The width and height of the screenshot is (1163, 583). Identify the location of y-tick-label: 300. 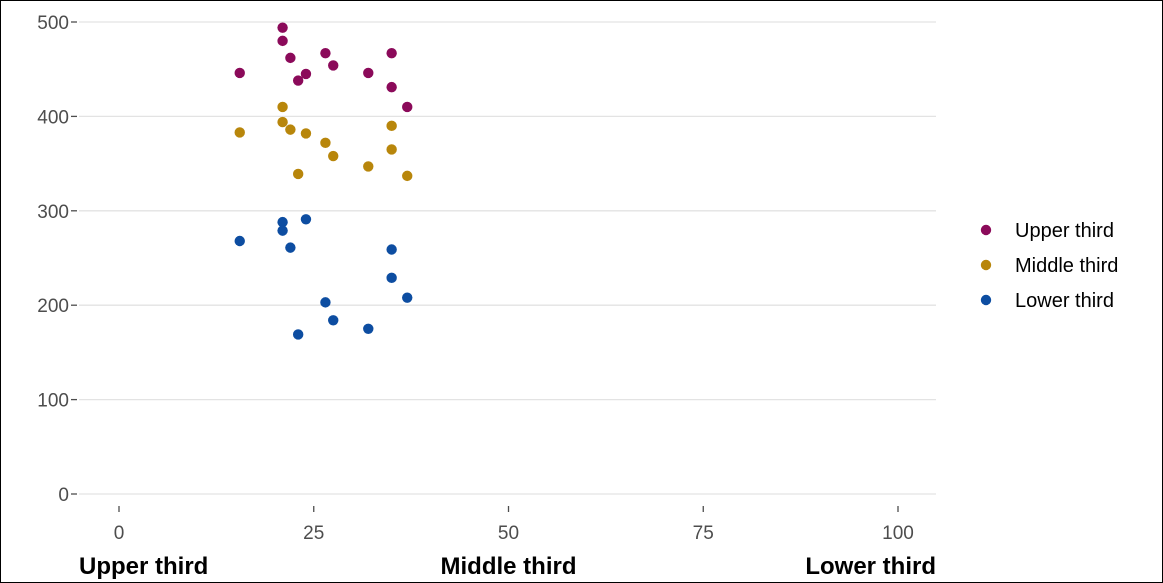
(53, 212).